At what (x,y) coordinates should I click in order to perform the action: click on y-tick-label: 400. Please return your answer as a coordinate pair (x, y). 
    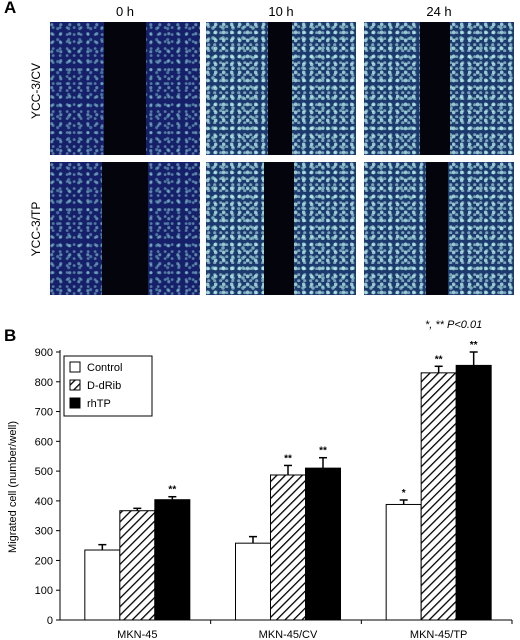
    Looking at the image, I should click on (44, 502).